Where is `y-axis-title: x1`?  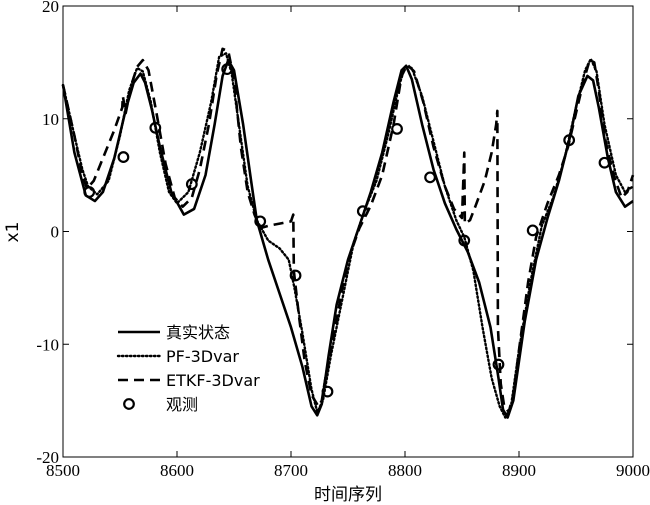 y-axis-title: x1 is located at coordinates (13, 232).